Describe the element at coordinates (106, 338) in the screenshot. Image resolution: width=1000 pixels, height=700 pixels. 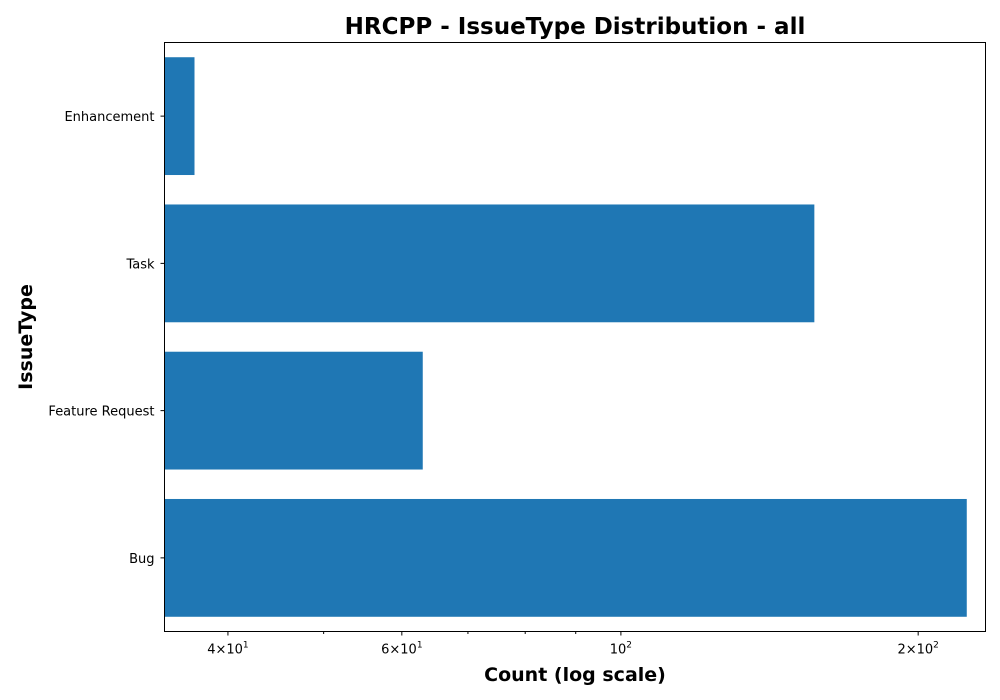
I see `y-ticks-group: Bug Feature Request Task Enhancement` at that location.